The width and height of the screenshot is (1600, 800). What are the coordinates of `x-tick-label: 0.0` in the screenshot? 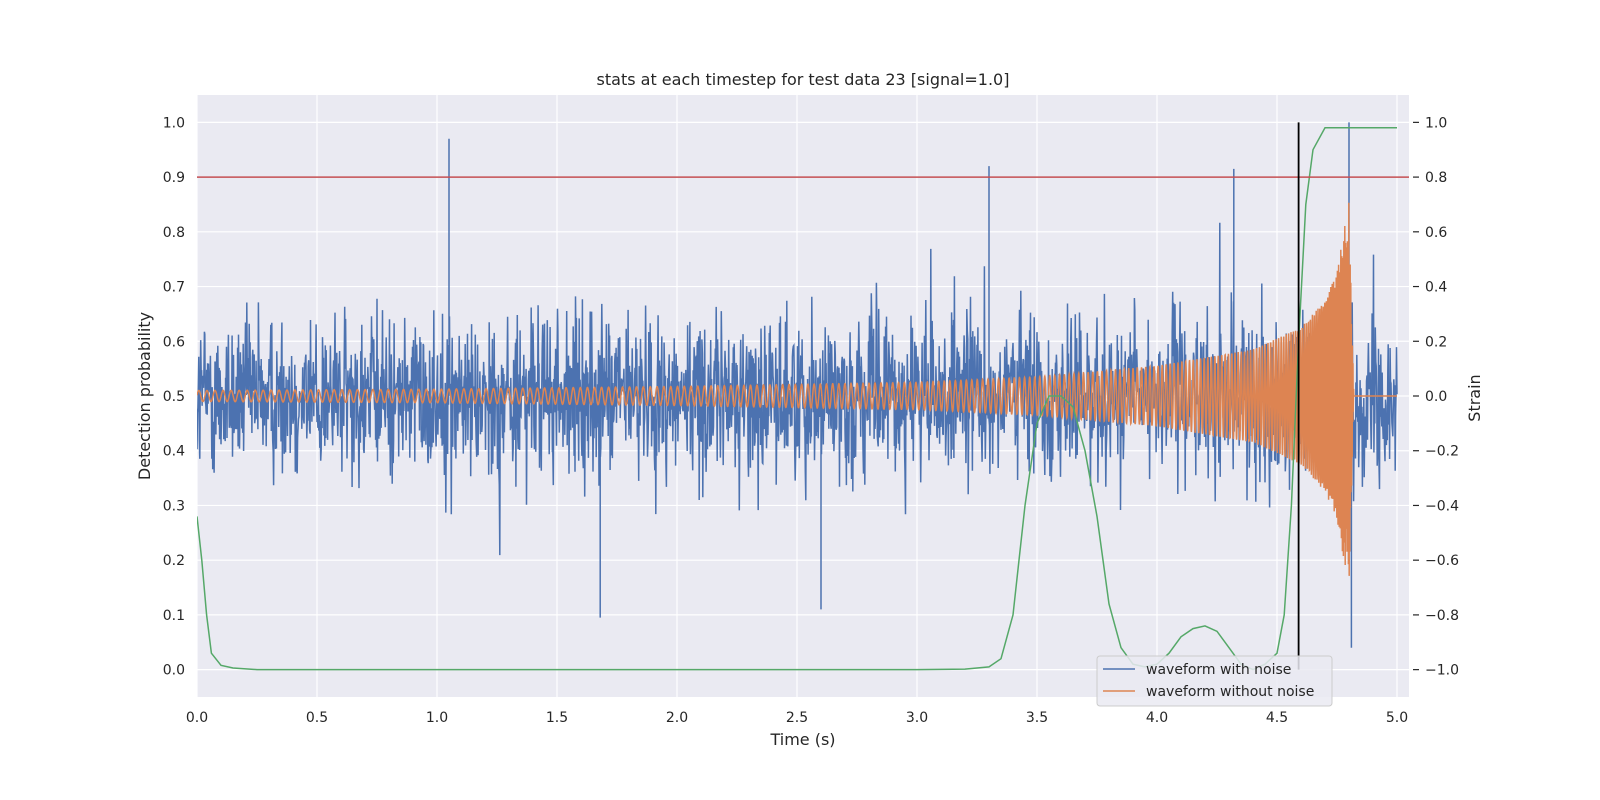 It's located at (197, 718).